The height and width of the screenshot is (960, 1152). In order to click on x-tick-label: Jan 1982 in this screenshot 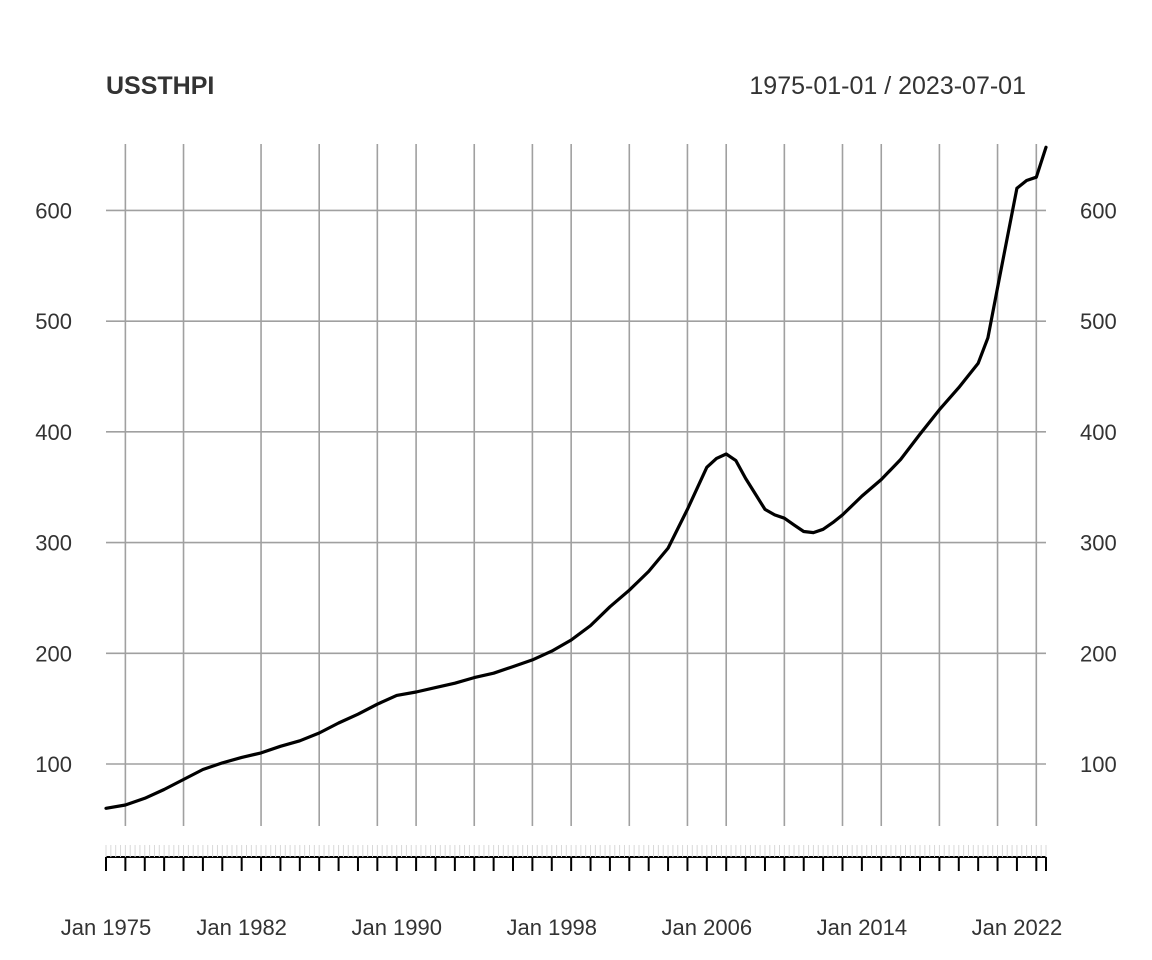, I will do `click(241, 927)`.